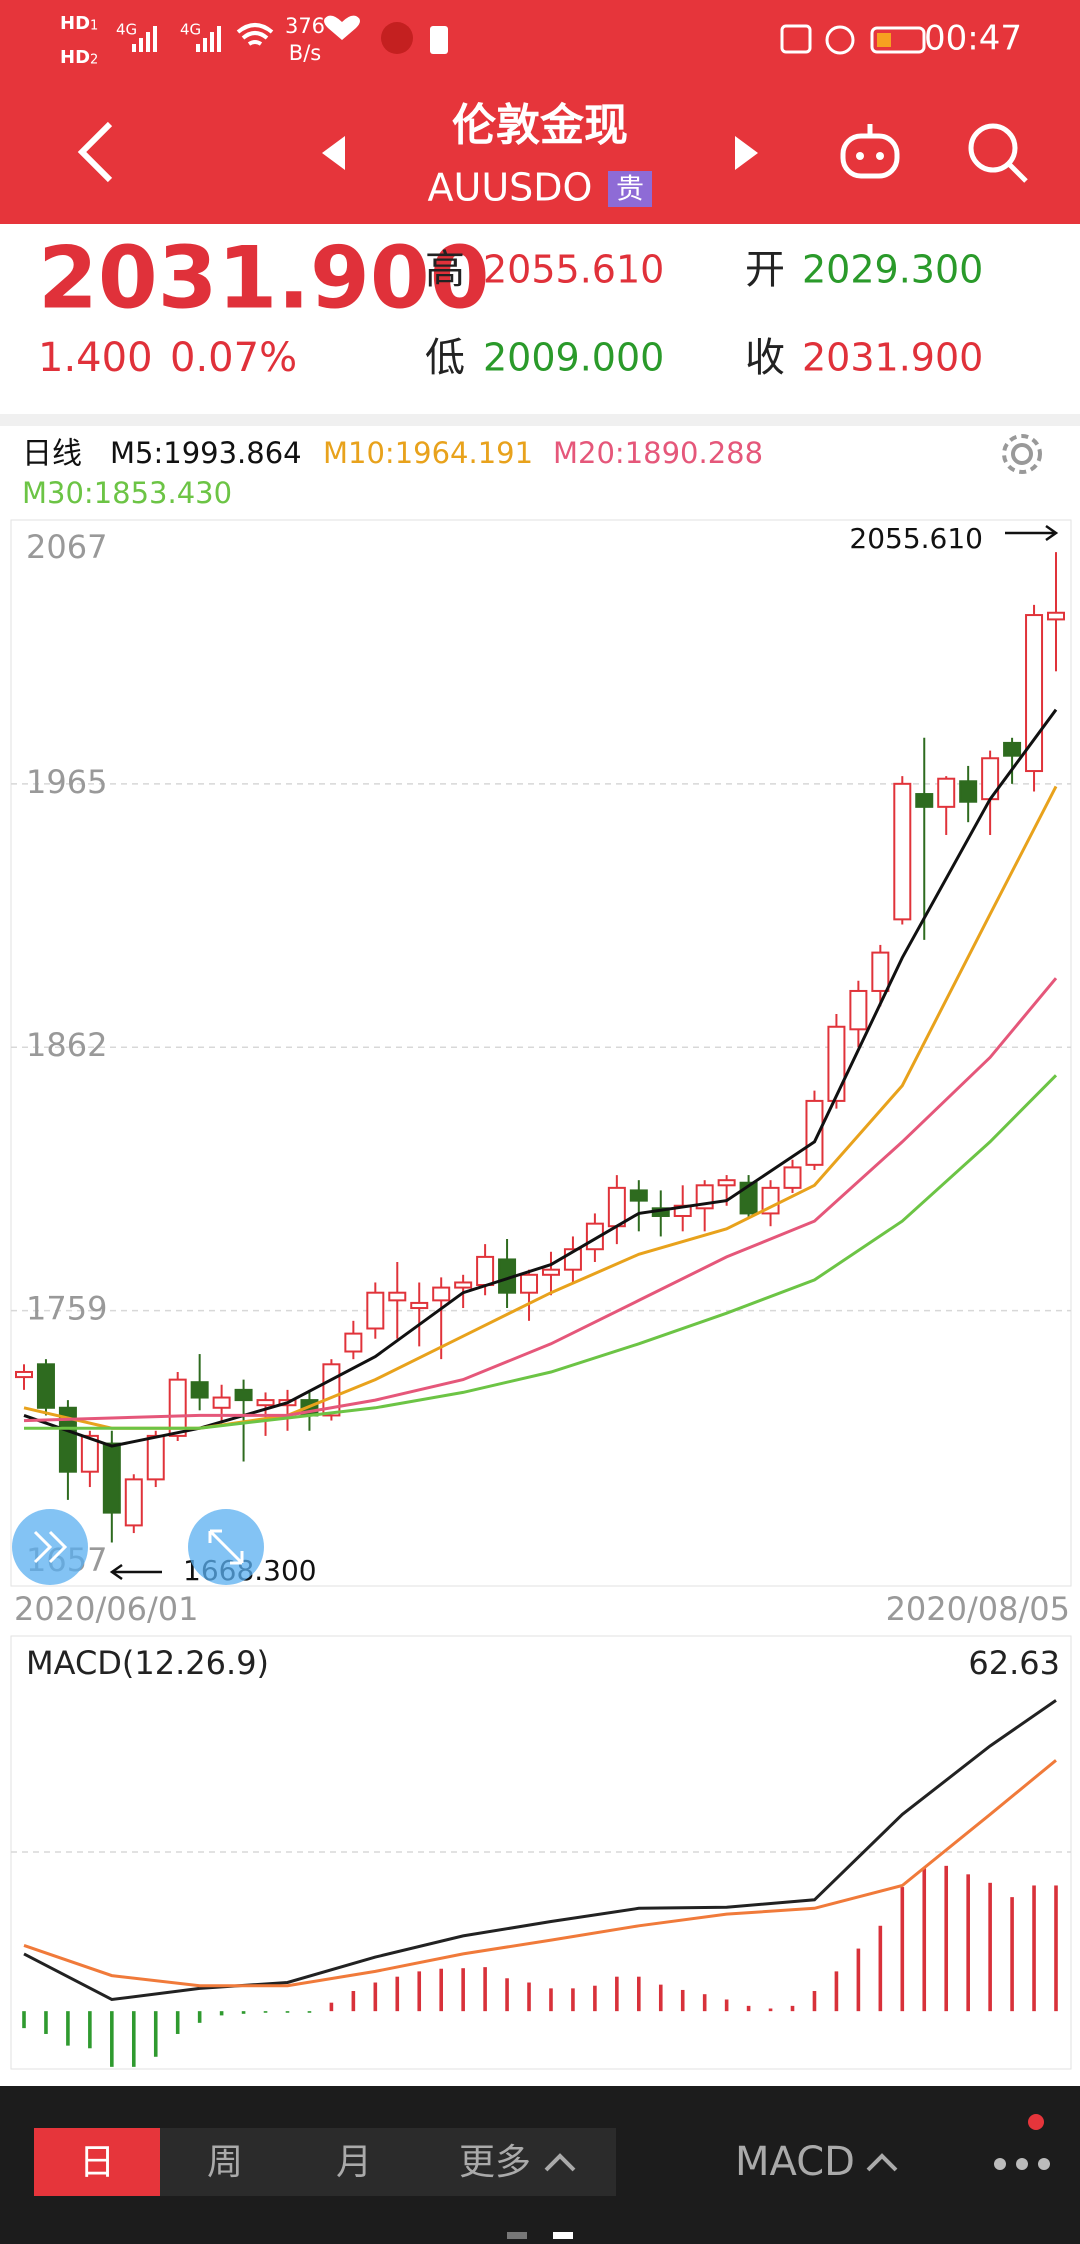 This screenshot has width=1080, height=2244. Describe the element at coordinates (50, 1547) in the screenshot. I see `collapse-icon` at that location.